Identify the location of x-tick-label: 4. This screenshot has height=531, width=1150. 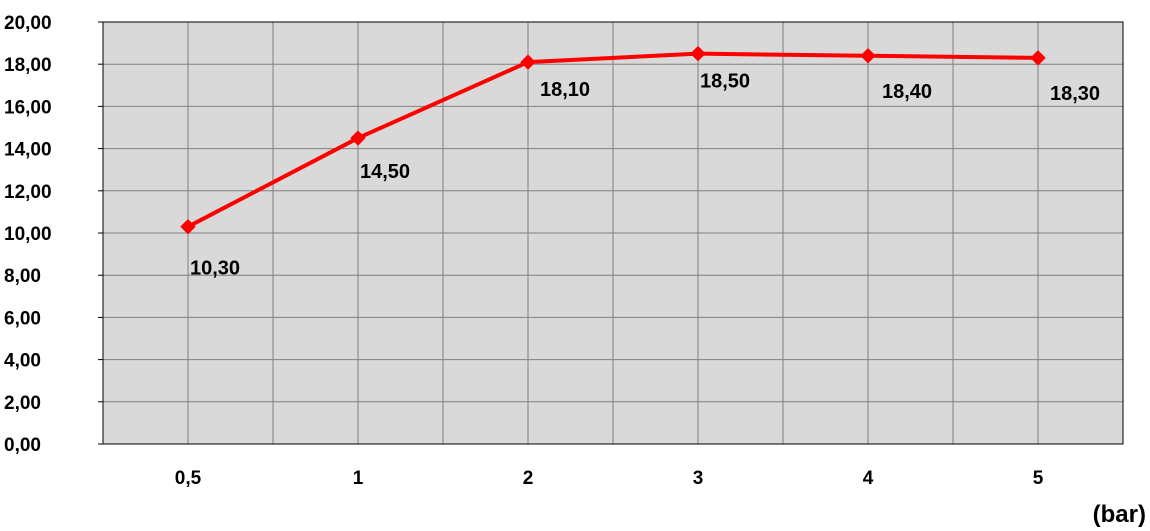
(868, 478).